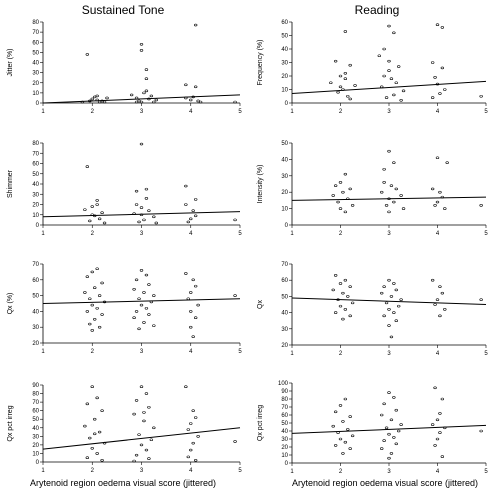 Image resolution: width=500 pixels, height=491 pixels. Describe the element at coordinates (124, 428) in the screenshot. I see `panel-qx_pct_irreg_sustained: 0 10 20 30 40 50 60 70 80 90 1 2 3 4 5 Qx pct irreg` at that location.